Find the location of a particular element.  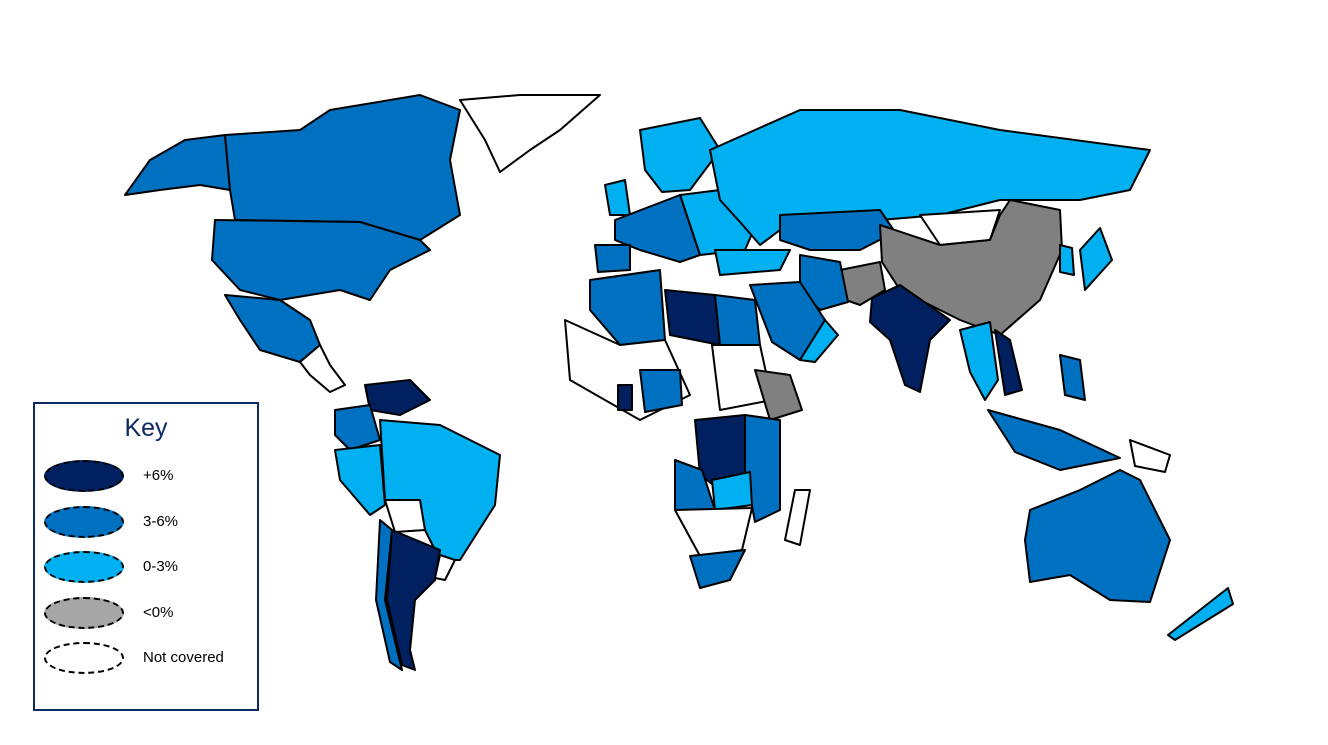

region-egypt is located at coordinates (737, 320).